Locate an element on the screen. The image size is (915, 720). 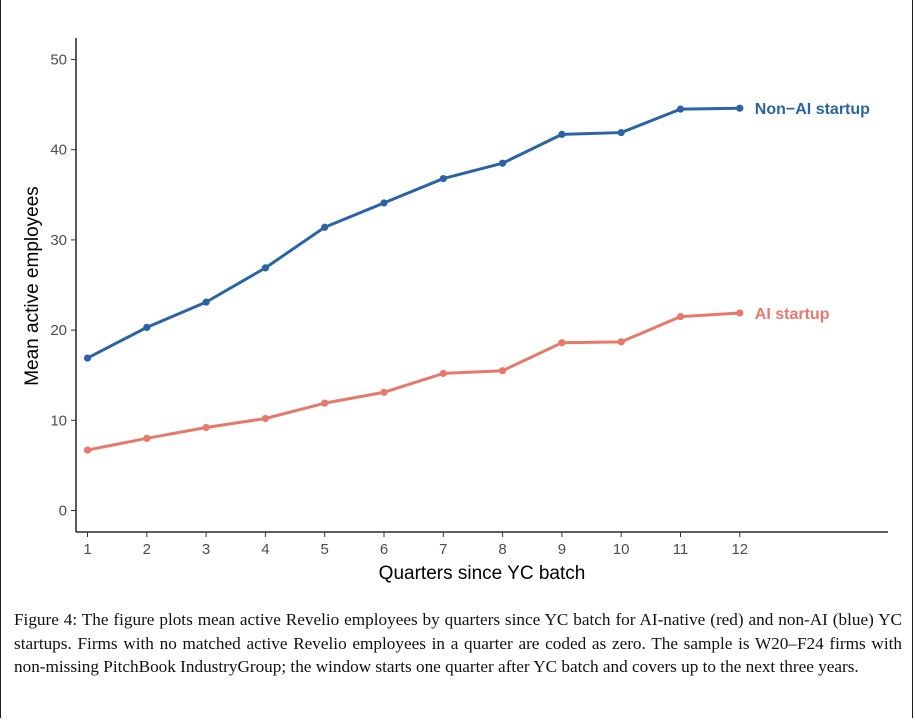
x-tick-label: 11 is located at coordinates (681, 549).